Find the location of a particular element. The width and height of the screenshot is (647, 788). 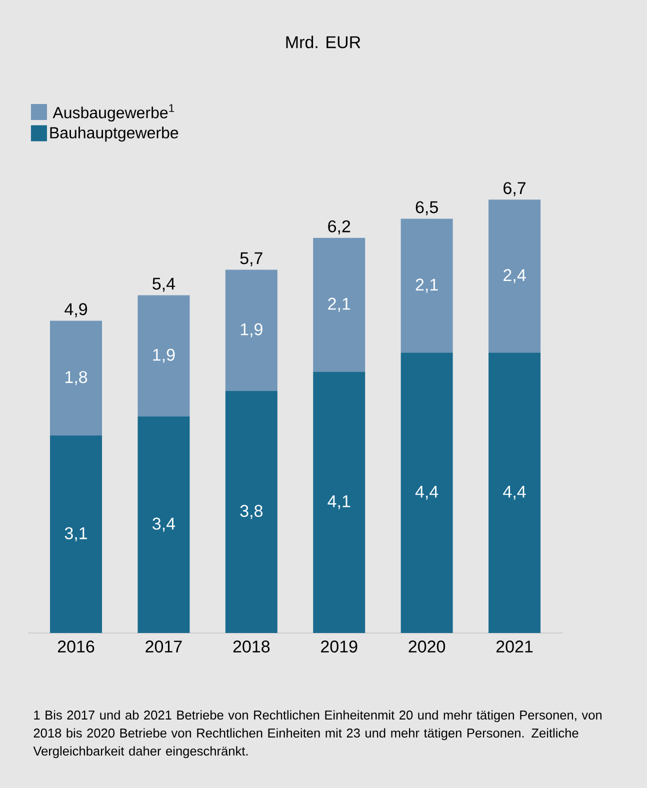

x-tick-label: 2016 is located at coordinates (76, 646).